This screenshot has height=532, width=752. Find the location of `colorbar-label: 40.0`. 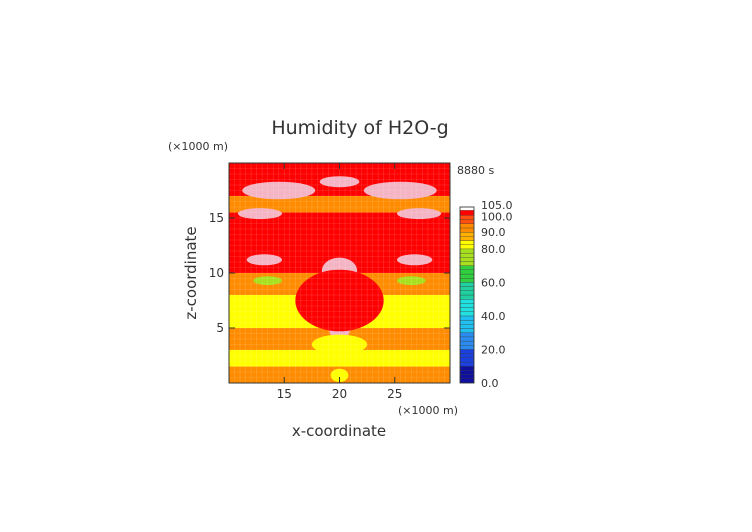

colorbar-label: 40.0 is located at coordinates (493, 316).